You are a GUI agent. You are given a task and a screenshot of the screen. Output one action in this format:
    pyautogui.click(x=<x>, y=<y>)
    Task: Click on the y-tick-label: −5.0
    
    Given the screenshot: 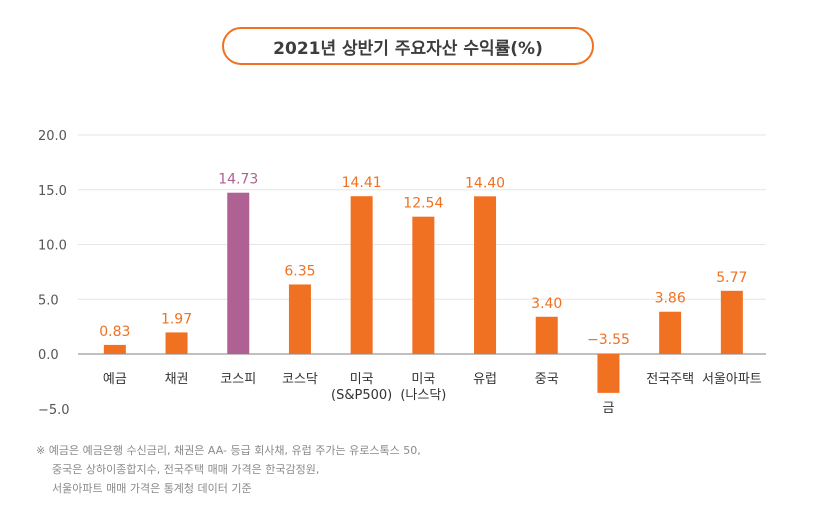 What is the action you would take?
    pyautogui.click(x=54, y=410)
    